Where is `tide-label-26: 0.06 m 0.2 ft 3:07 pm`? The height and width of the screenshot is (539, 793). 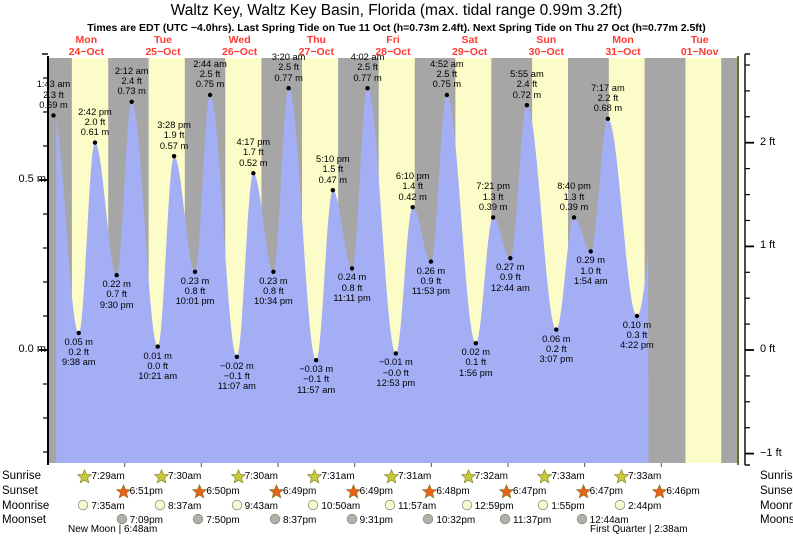
tide-label-26: 0.06 m 0.2 ft 3:07 pm is located at coordinates (556, 349).